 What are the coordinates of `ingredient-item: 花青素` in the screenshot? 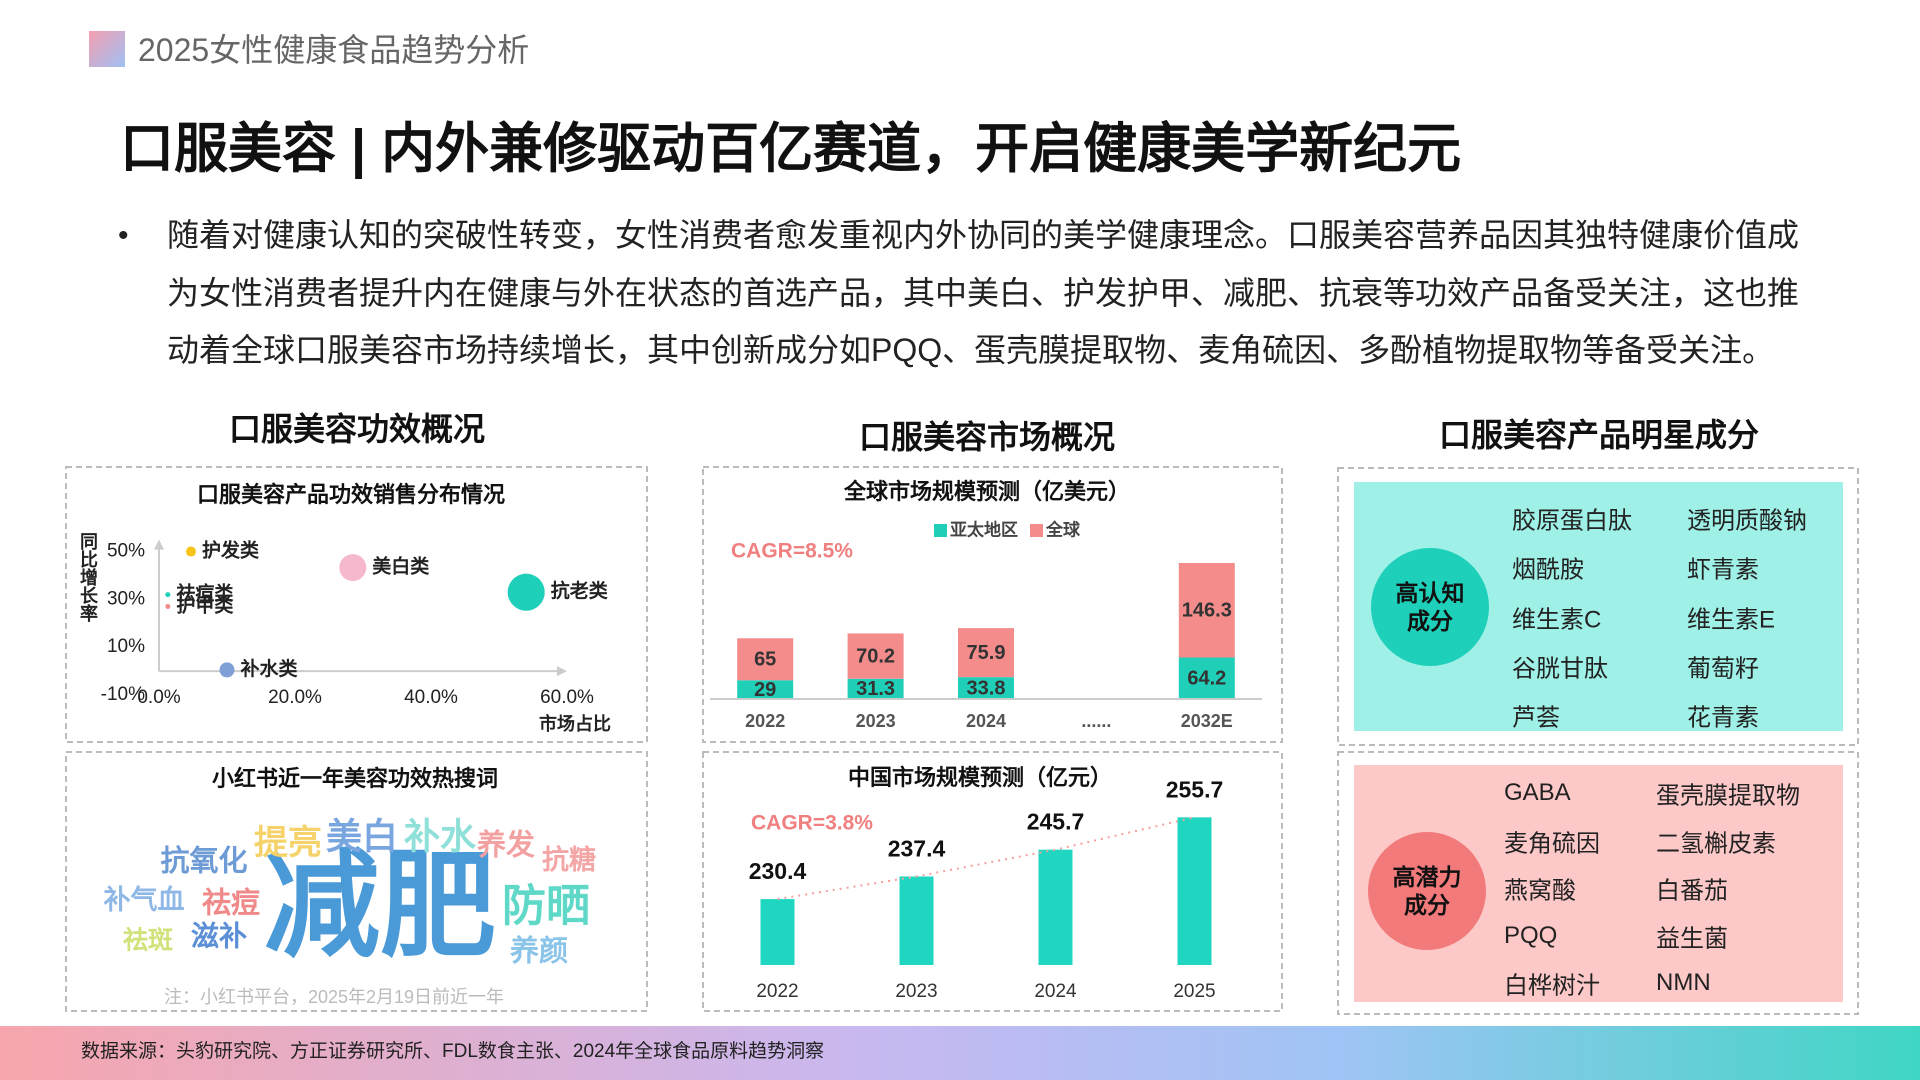 It's located at (1723, 718).